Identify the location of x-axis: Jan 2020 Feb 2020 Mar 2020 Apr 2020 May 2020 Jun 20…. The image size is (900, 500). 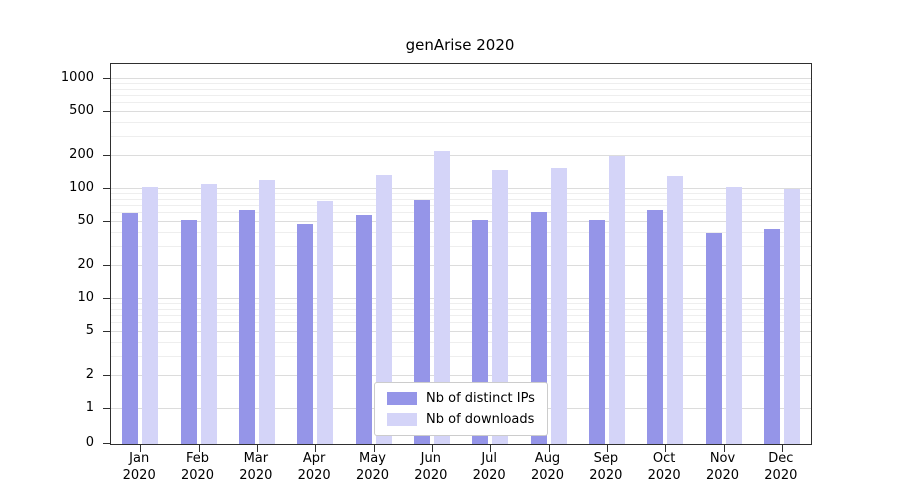
(460, 471).